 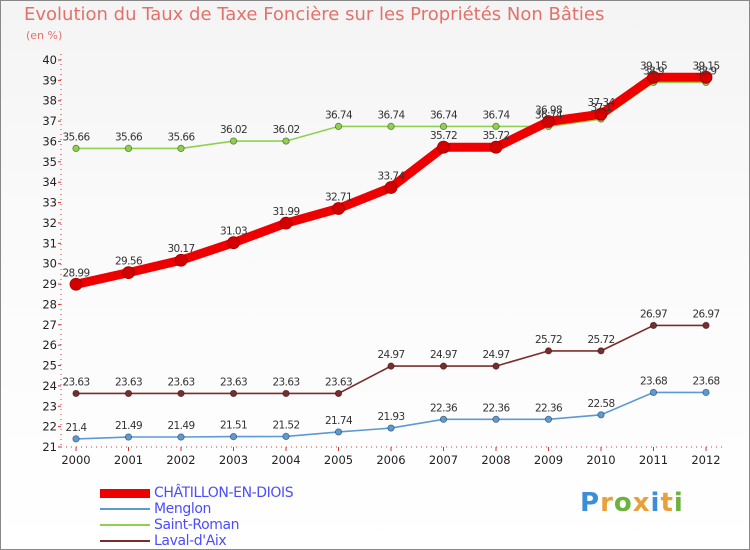 I want to click on data-label: 37.1, so click(x=601, y=108).